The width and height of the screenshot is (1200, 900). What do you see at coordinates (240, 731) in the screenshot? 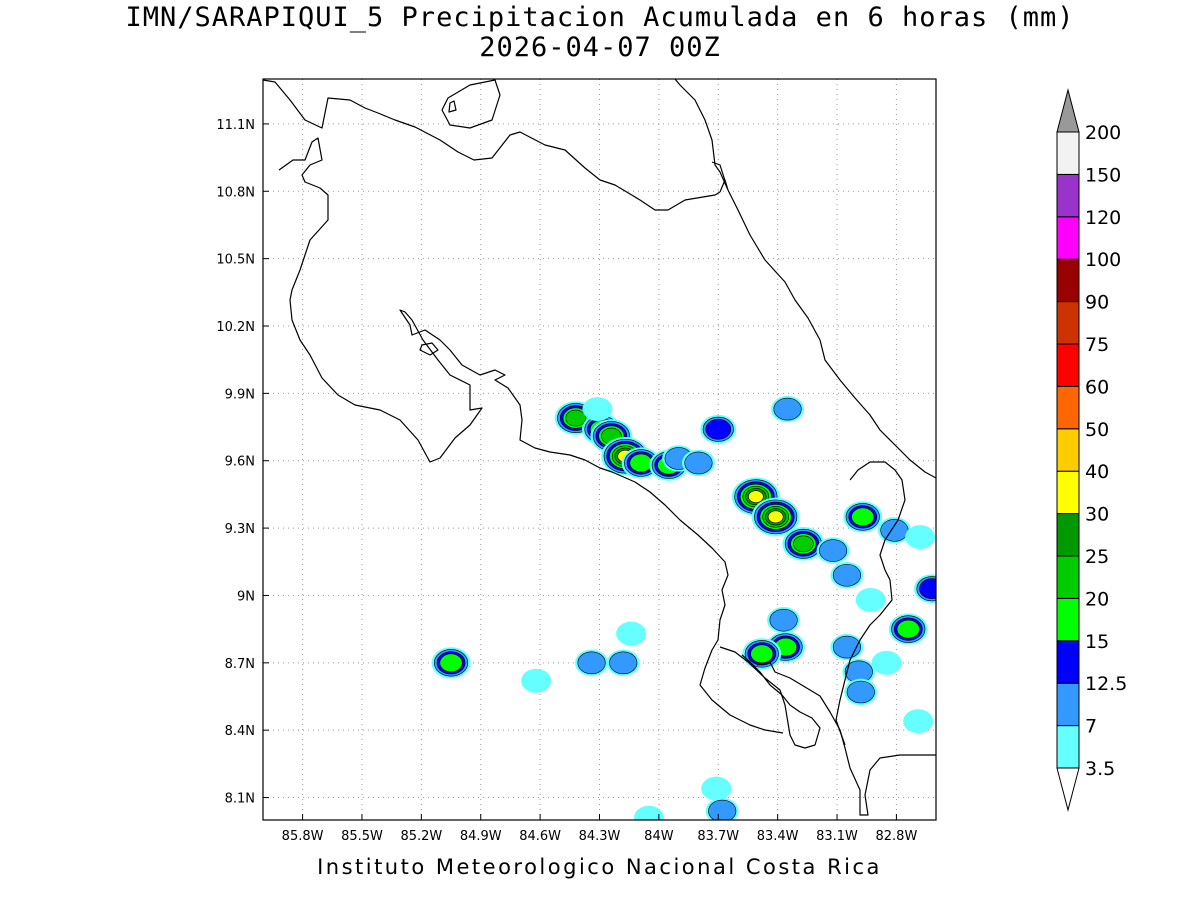
I see `lat-tick-label: 8.4N` at bounding box center [240, 731].